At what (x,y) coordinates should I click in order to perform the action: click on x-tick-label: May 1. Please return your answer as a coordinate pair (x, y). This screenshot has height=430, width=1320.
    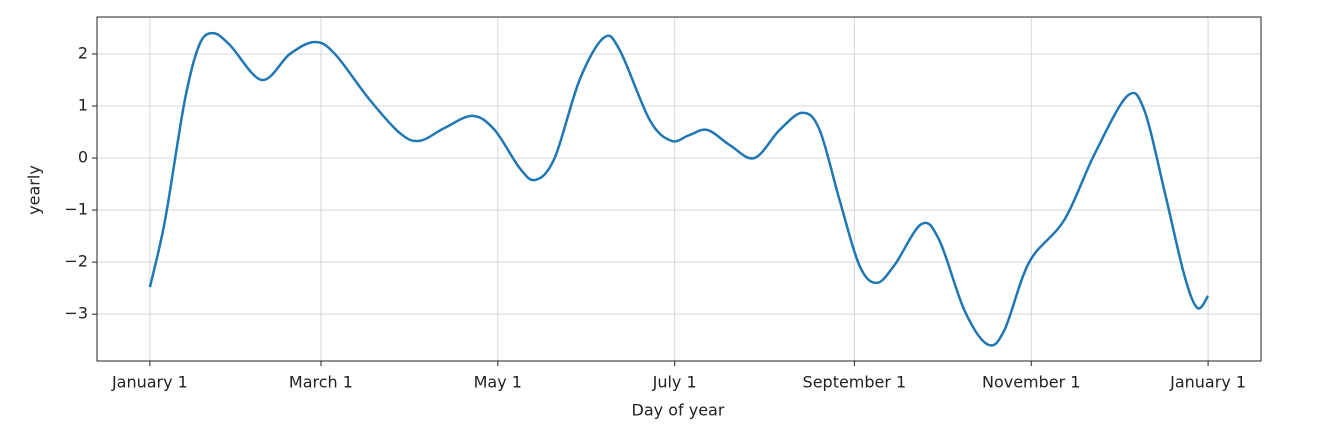
    Looking at the image, I should click on (498, 382).